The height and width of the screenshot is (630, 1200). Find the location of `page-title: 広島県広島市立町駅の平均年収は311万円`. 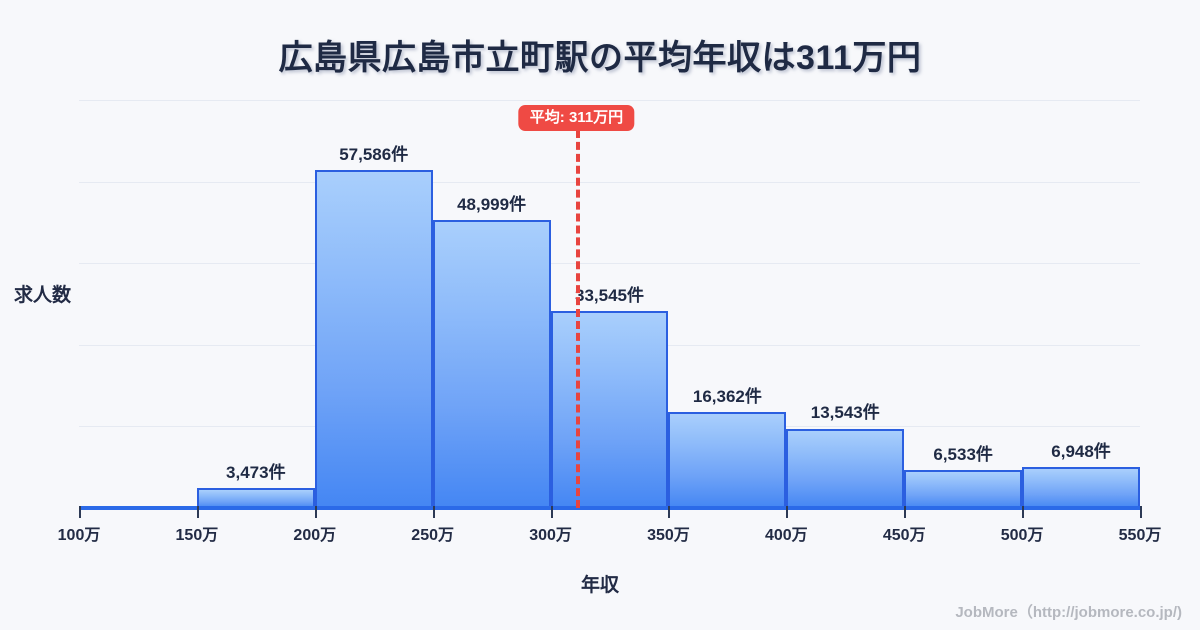

page-title: 広島県広島市立町駅の平均年収は311万円 is located at coordinates (600, 58).